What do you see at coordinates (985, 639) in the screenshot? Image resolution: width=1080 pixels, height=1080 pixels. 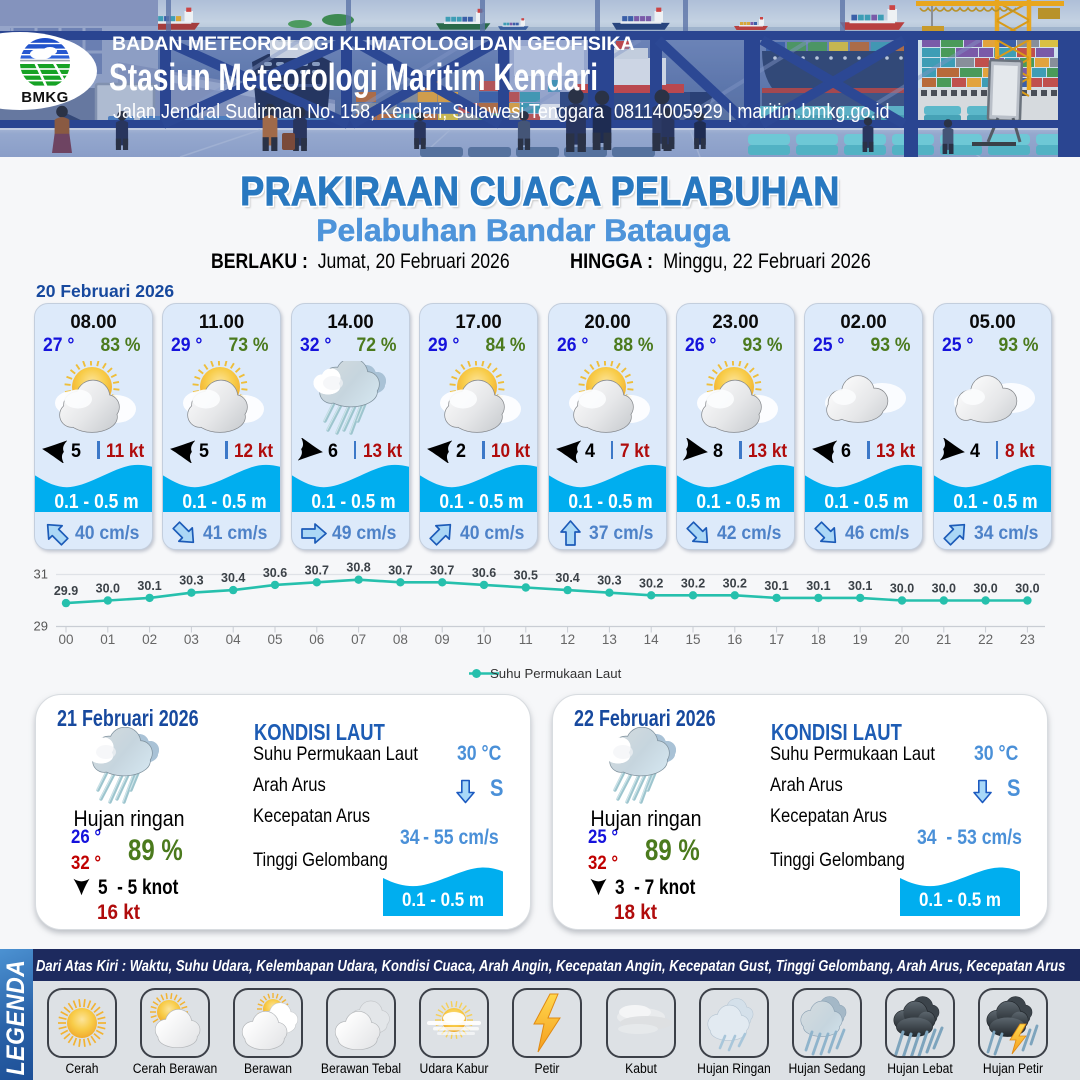 I see `svg-text: 22` at bounding box center [985, 639].